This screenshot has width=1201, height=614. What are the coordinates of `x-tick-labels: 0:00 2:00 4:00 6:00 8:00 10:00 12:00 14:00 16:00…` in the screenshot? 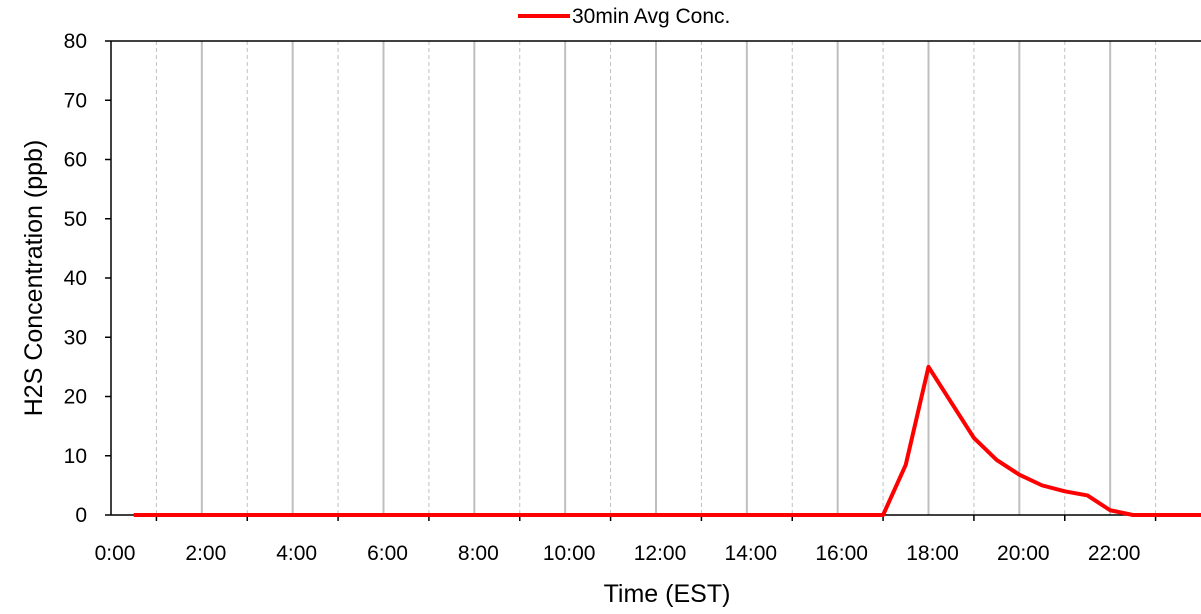 It's located at (618, 553).